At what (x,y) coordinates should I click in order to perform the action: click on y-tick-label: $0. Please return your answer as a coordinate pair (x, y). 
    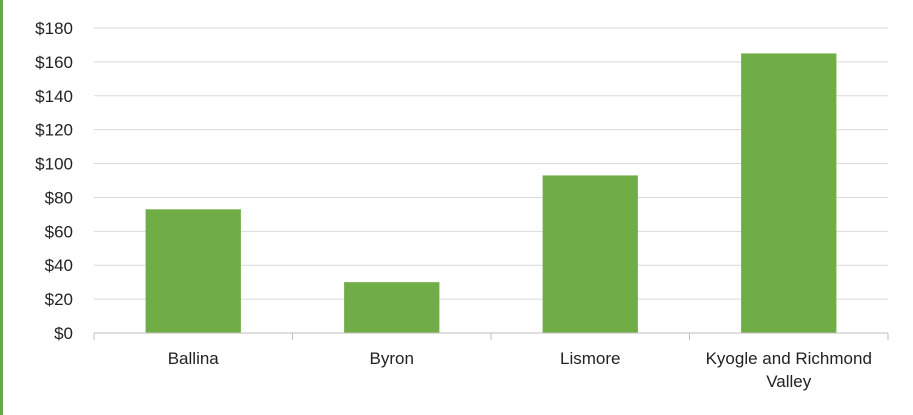
    Looking at the image, I should click on (63, 333).